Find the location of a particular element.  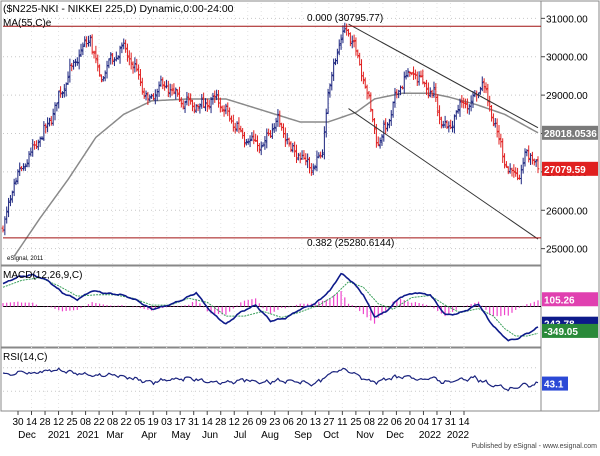

channel-upper-line is located at coordinates (443, 76).